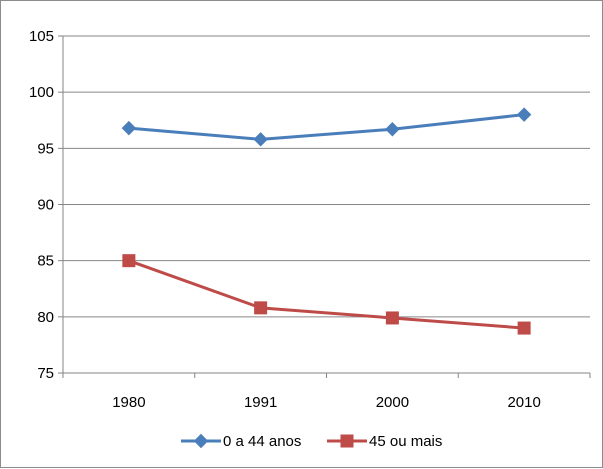 Image resolution: width=603 pixels, height=469 pixels. What do you see at coordinates (392, 402) in the screenshot?
I see `x-tick-label-2000: 2000` at bounding box center [392, 402].